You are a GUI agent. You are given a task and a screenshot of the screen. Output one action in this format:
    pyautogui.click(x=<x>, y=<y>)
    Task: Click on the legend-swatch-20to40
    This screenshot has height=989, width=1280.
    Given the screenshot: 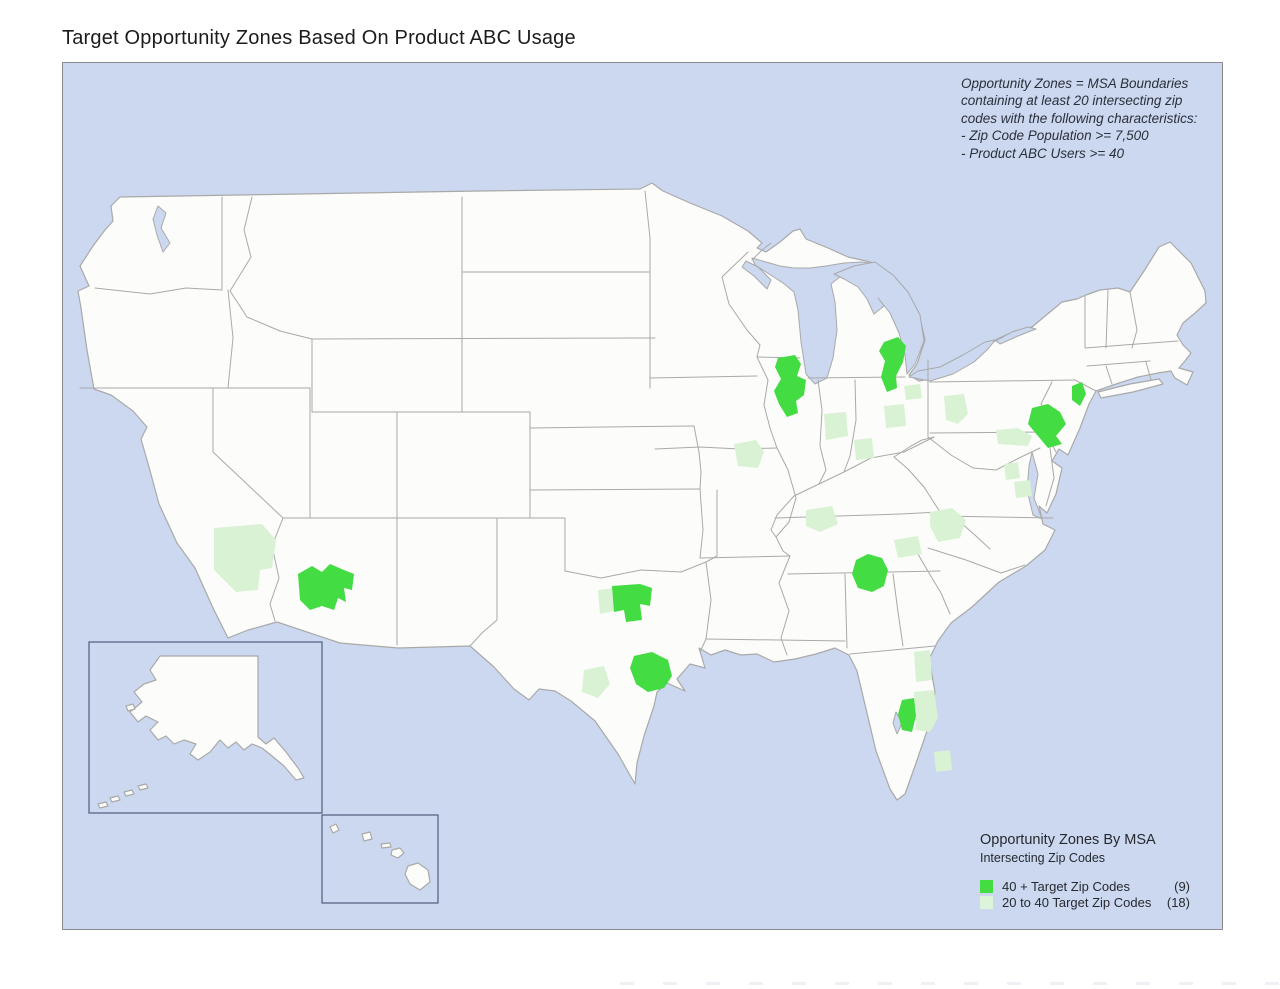 What is the action you would take?
    pyautogui.click(x=986, y=902)
    